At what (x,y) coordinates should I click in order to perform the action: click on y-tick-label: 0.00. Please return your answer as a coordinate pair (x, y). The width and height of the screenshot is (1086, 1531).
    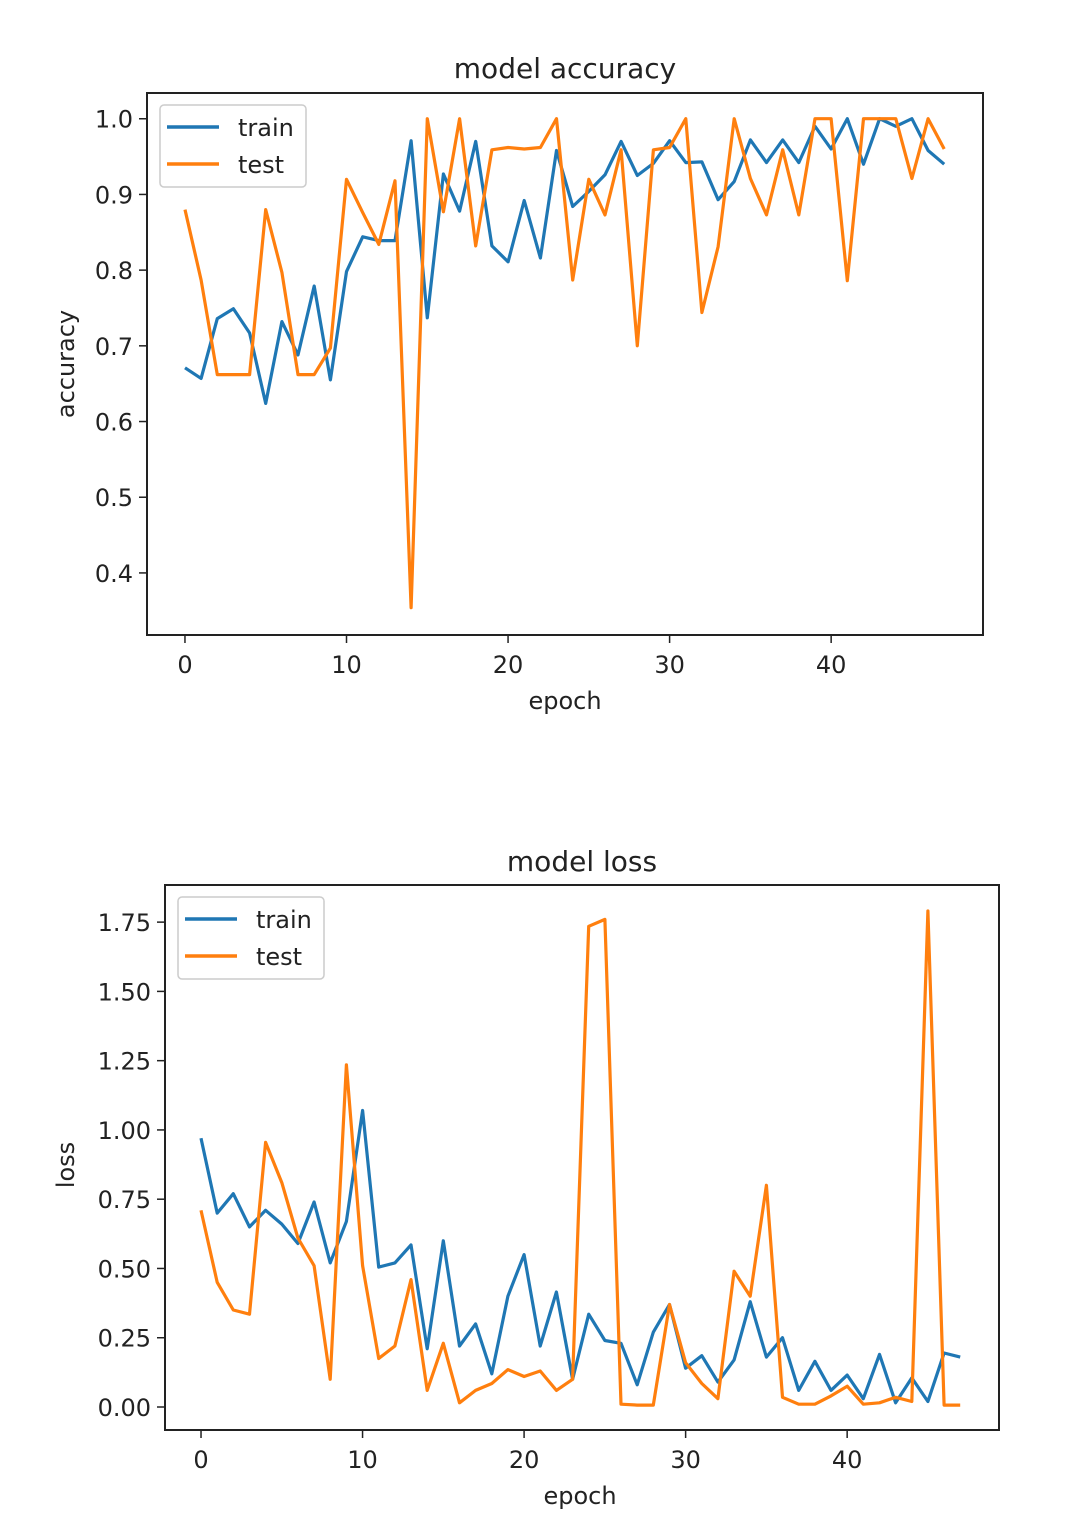
    Looking at the image, I should click on (124, 1408).